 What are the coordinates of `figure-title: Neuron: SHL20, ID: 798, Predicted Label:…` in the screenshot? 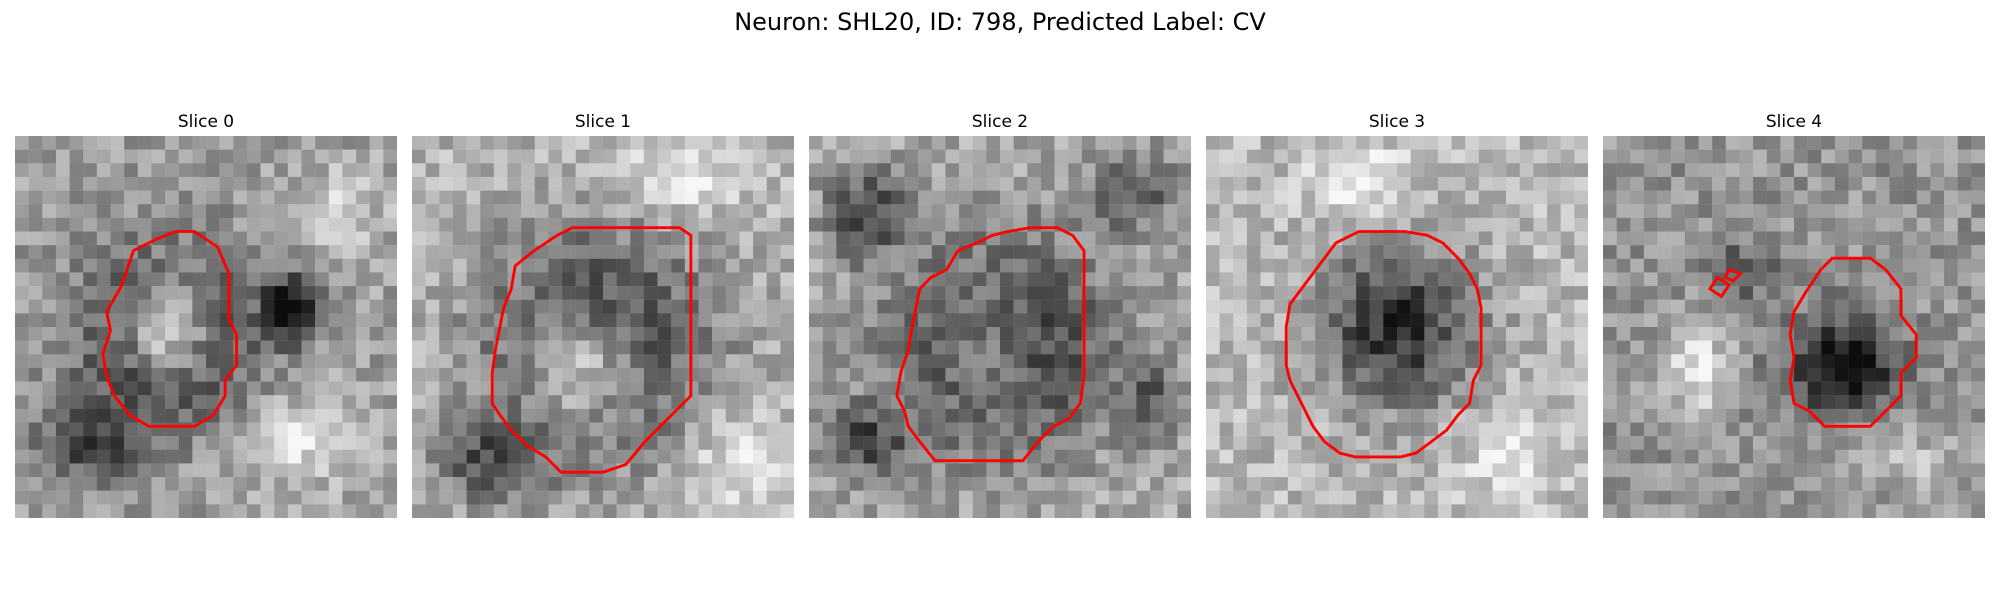 It's located at (1000, 22).